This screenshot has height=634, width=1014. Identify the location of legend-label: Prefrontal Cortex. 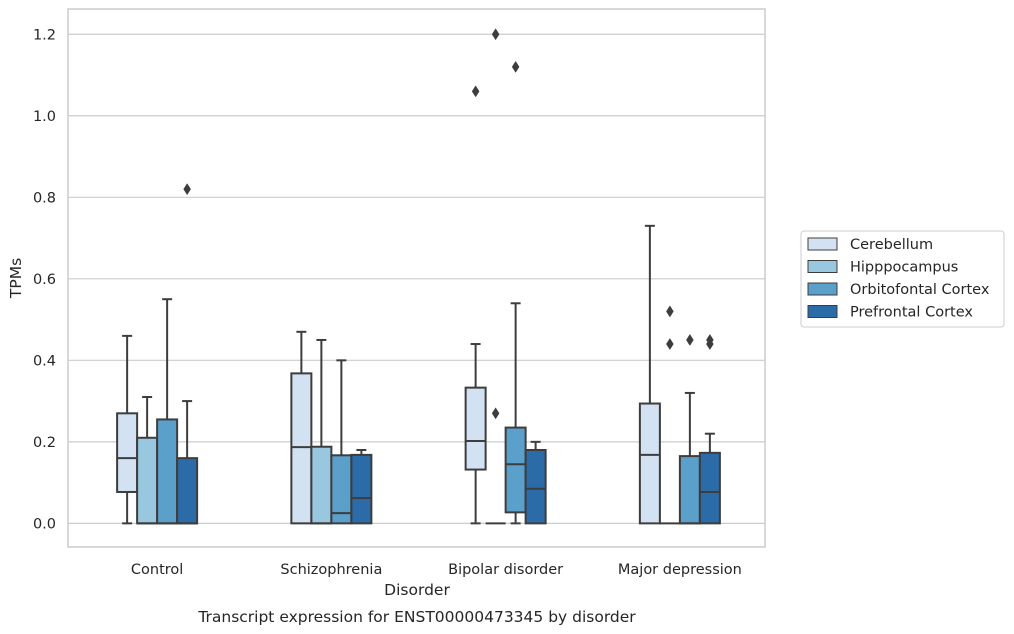
(911, 313).